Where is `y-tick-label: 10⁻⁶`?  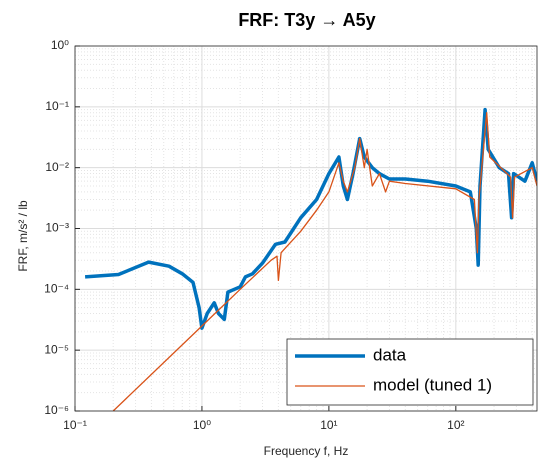 y-tick-label: 10⁻⁶ is located at coordinates (56, 410).